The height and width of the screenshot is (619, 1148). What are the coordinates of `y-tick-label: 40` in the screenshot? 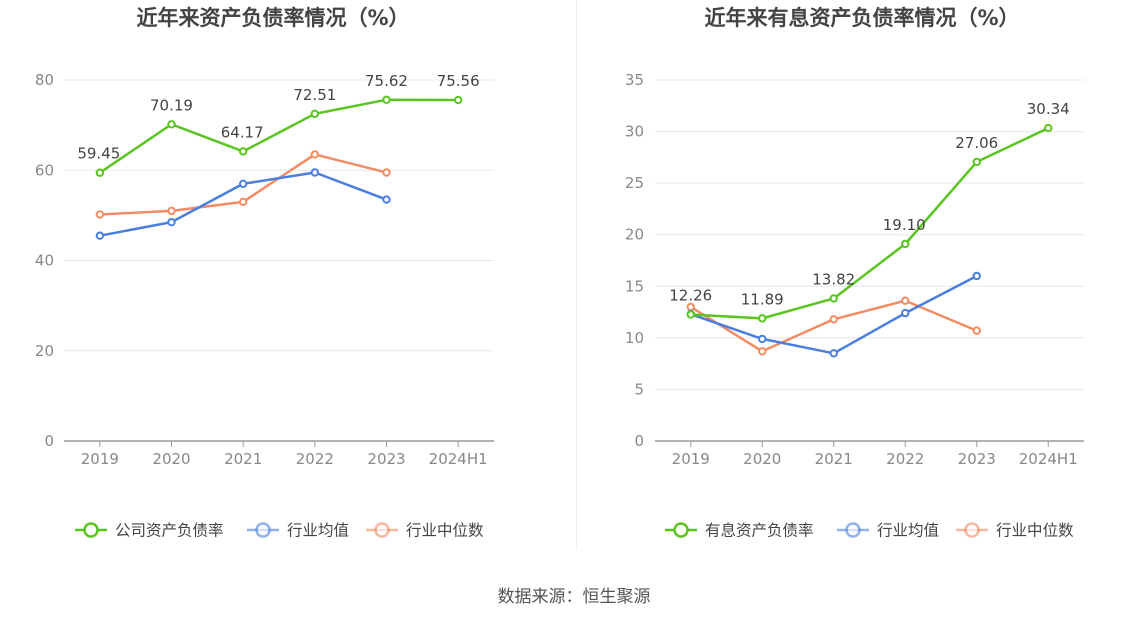 It's located at (44, 261).